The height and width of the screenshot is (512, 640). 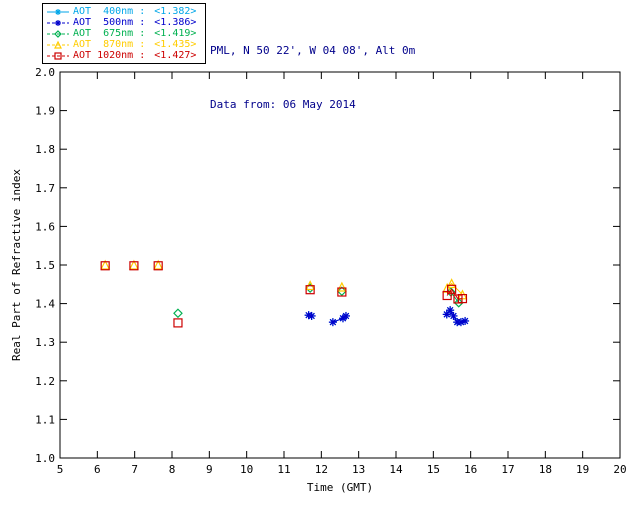 I want to click on legend-item: AOT 1020nm : <1.427>, so click(x=124, y=55).